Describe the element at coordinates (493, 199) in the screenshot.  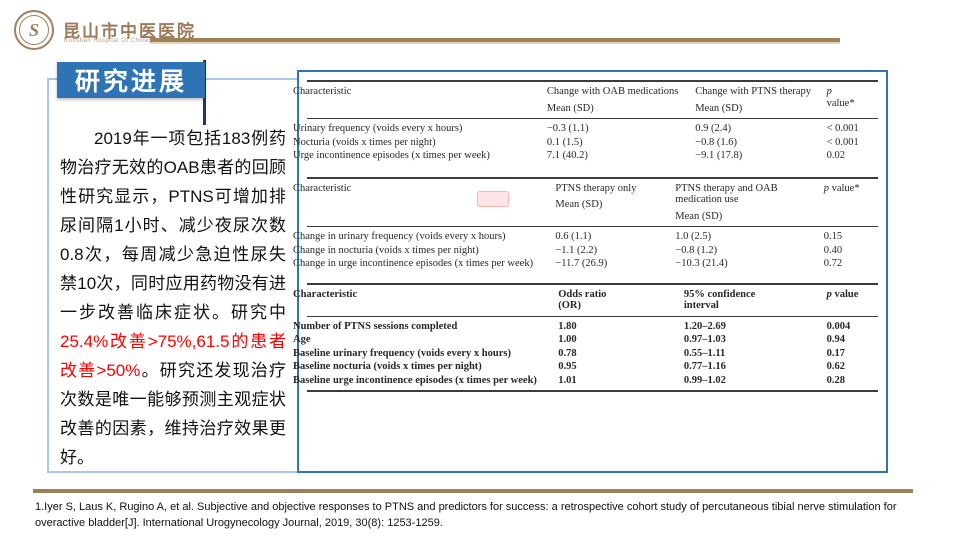
I see `watermark-mark` at that location.